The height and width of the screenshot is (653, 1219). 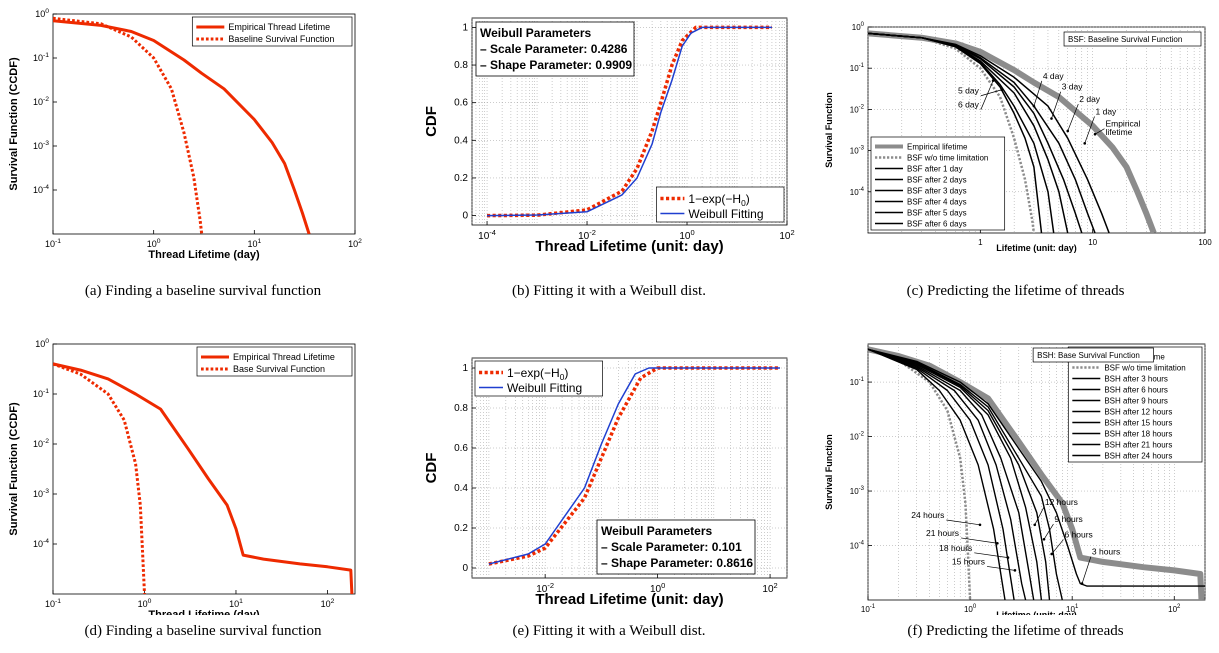 What do you see at coordinates (677, 563) in the screenshot?
I see `parameter-line: – Shape Parameter: 0.8616` at bounding box center [677, 563].